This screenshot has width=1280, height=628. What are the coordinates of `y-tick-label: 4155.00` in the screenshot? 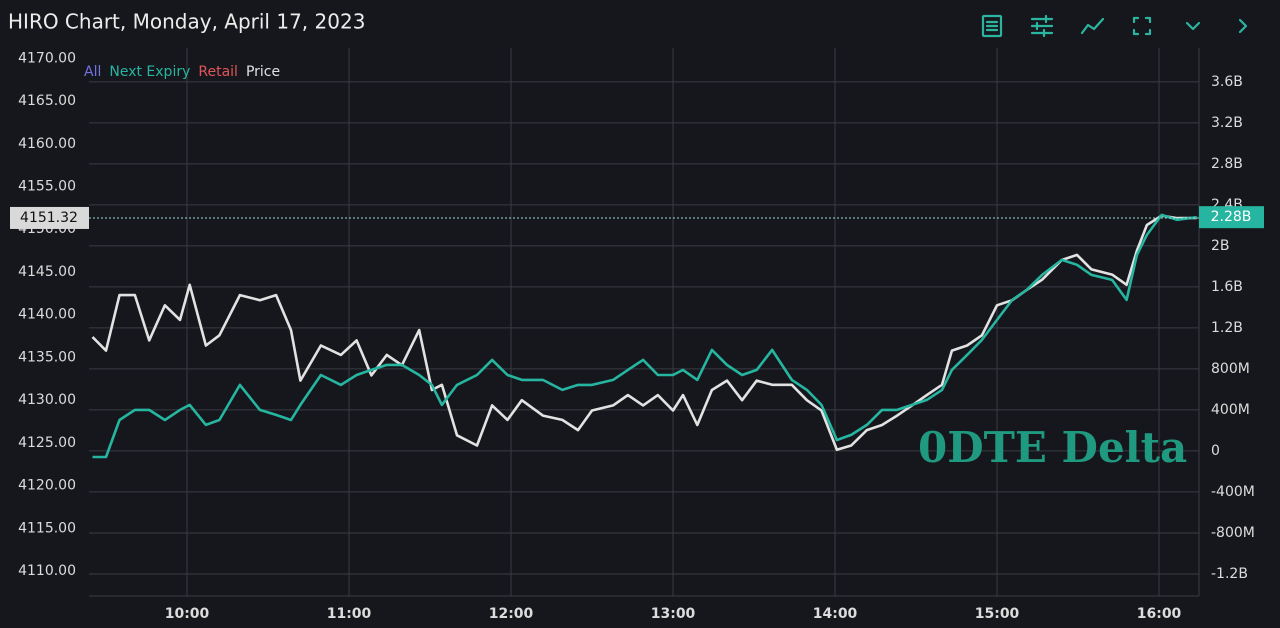 It's located at (47, 186).